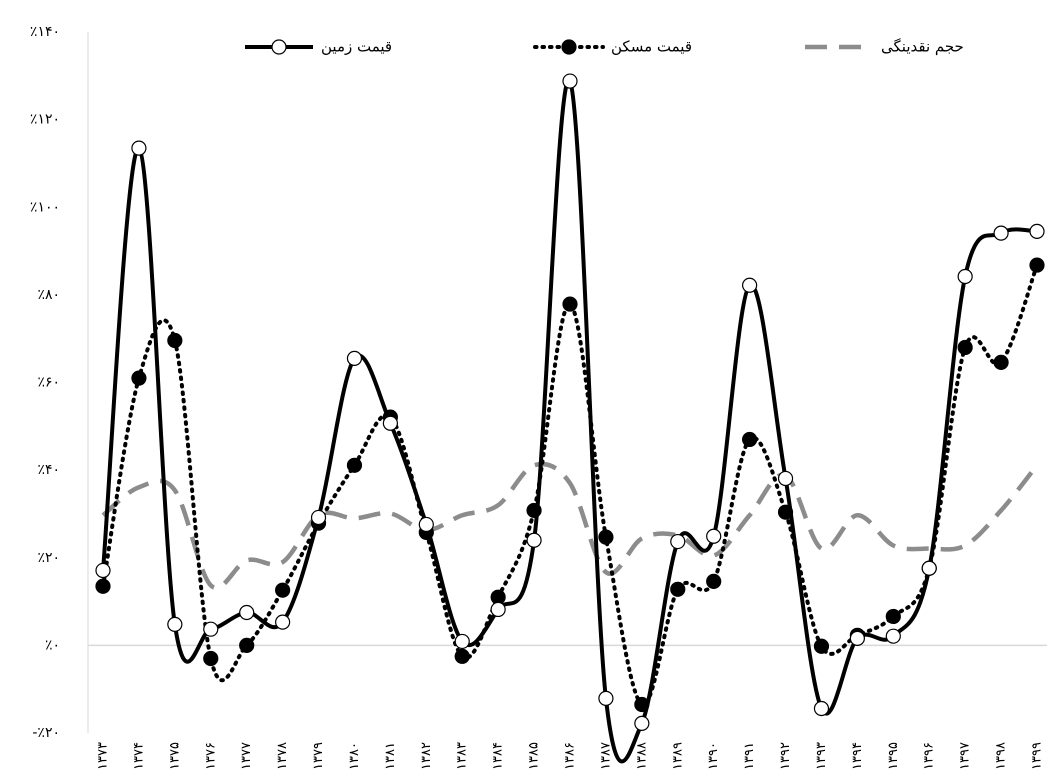 Image resolution: width=1047 pixels, height=783 pixels. What do you see at coordinates (749, 756) in the screenshot?
I see `x-tick-label: ۱۳۹۱` at bounding box center [749, 756].